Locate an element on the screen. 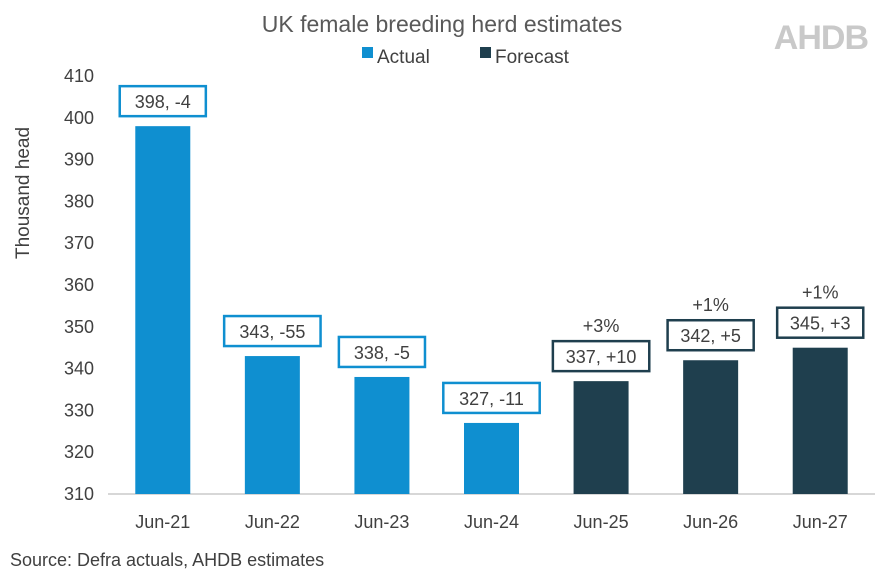 This screenshot has width=885, height=583. data-label: 398, -4 is located at coordinates (163, 102).